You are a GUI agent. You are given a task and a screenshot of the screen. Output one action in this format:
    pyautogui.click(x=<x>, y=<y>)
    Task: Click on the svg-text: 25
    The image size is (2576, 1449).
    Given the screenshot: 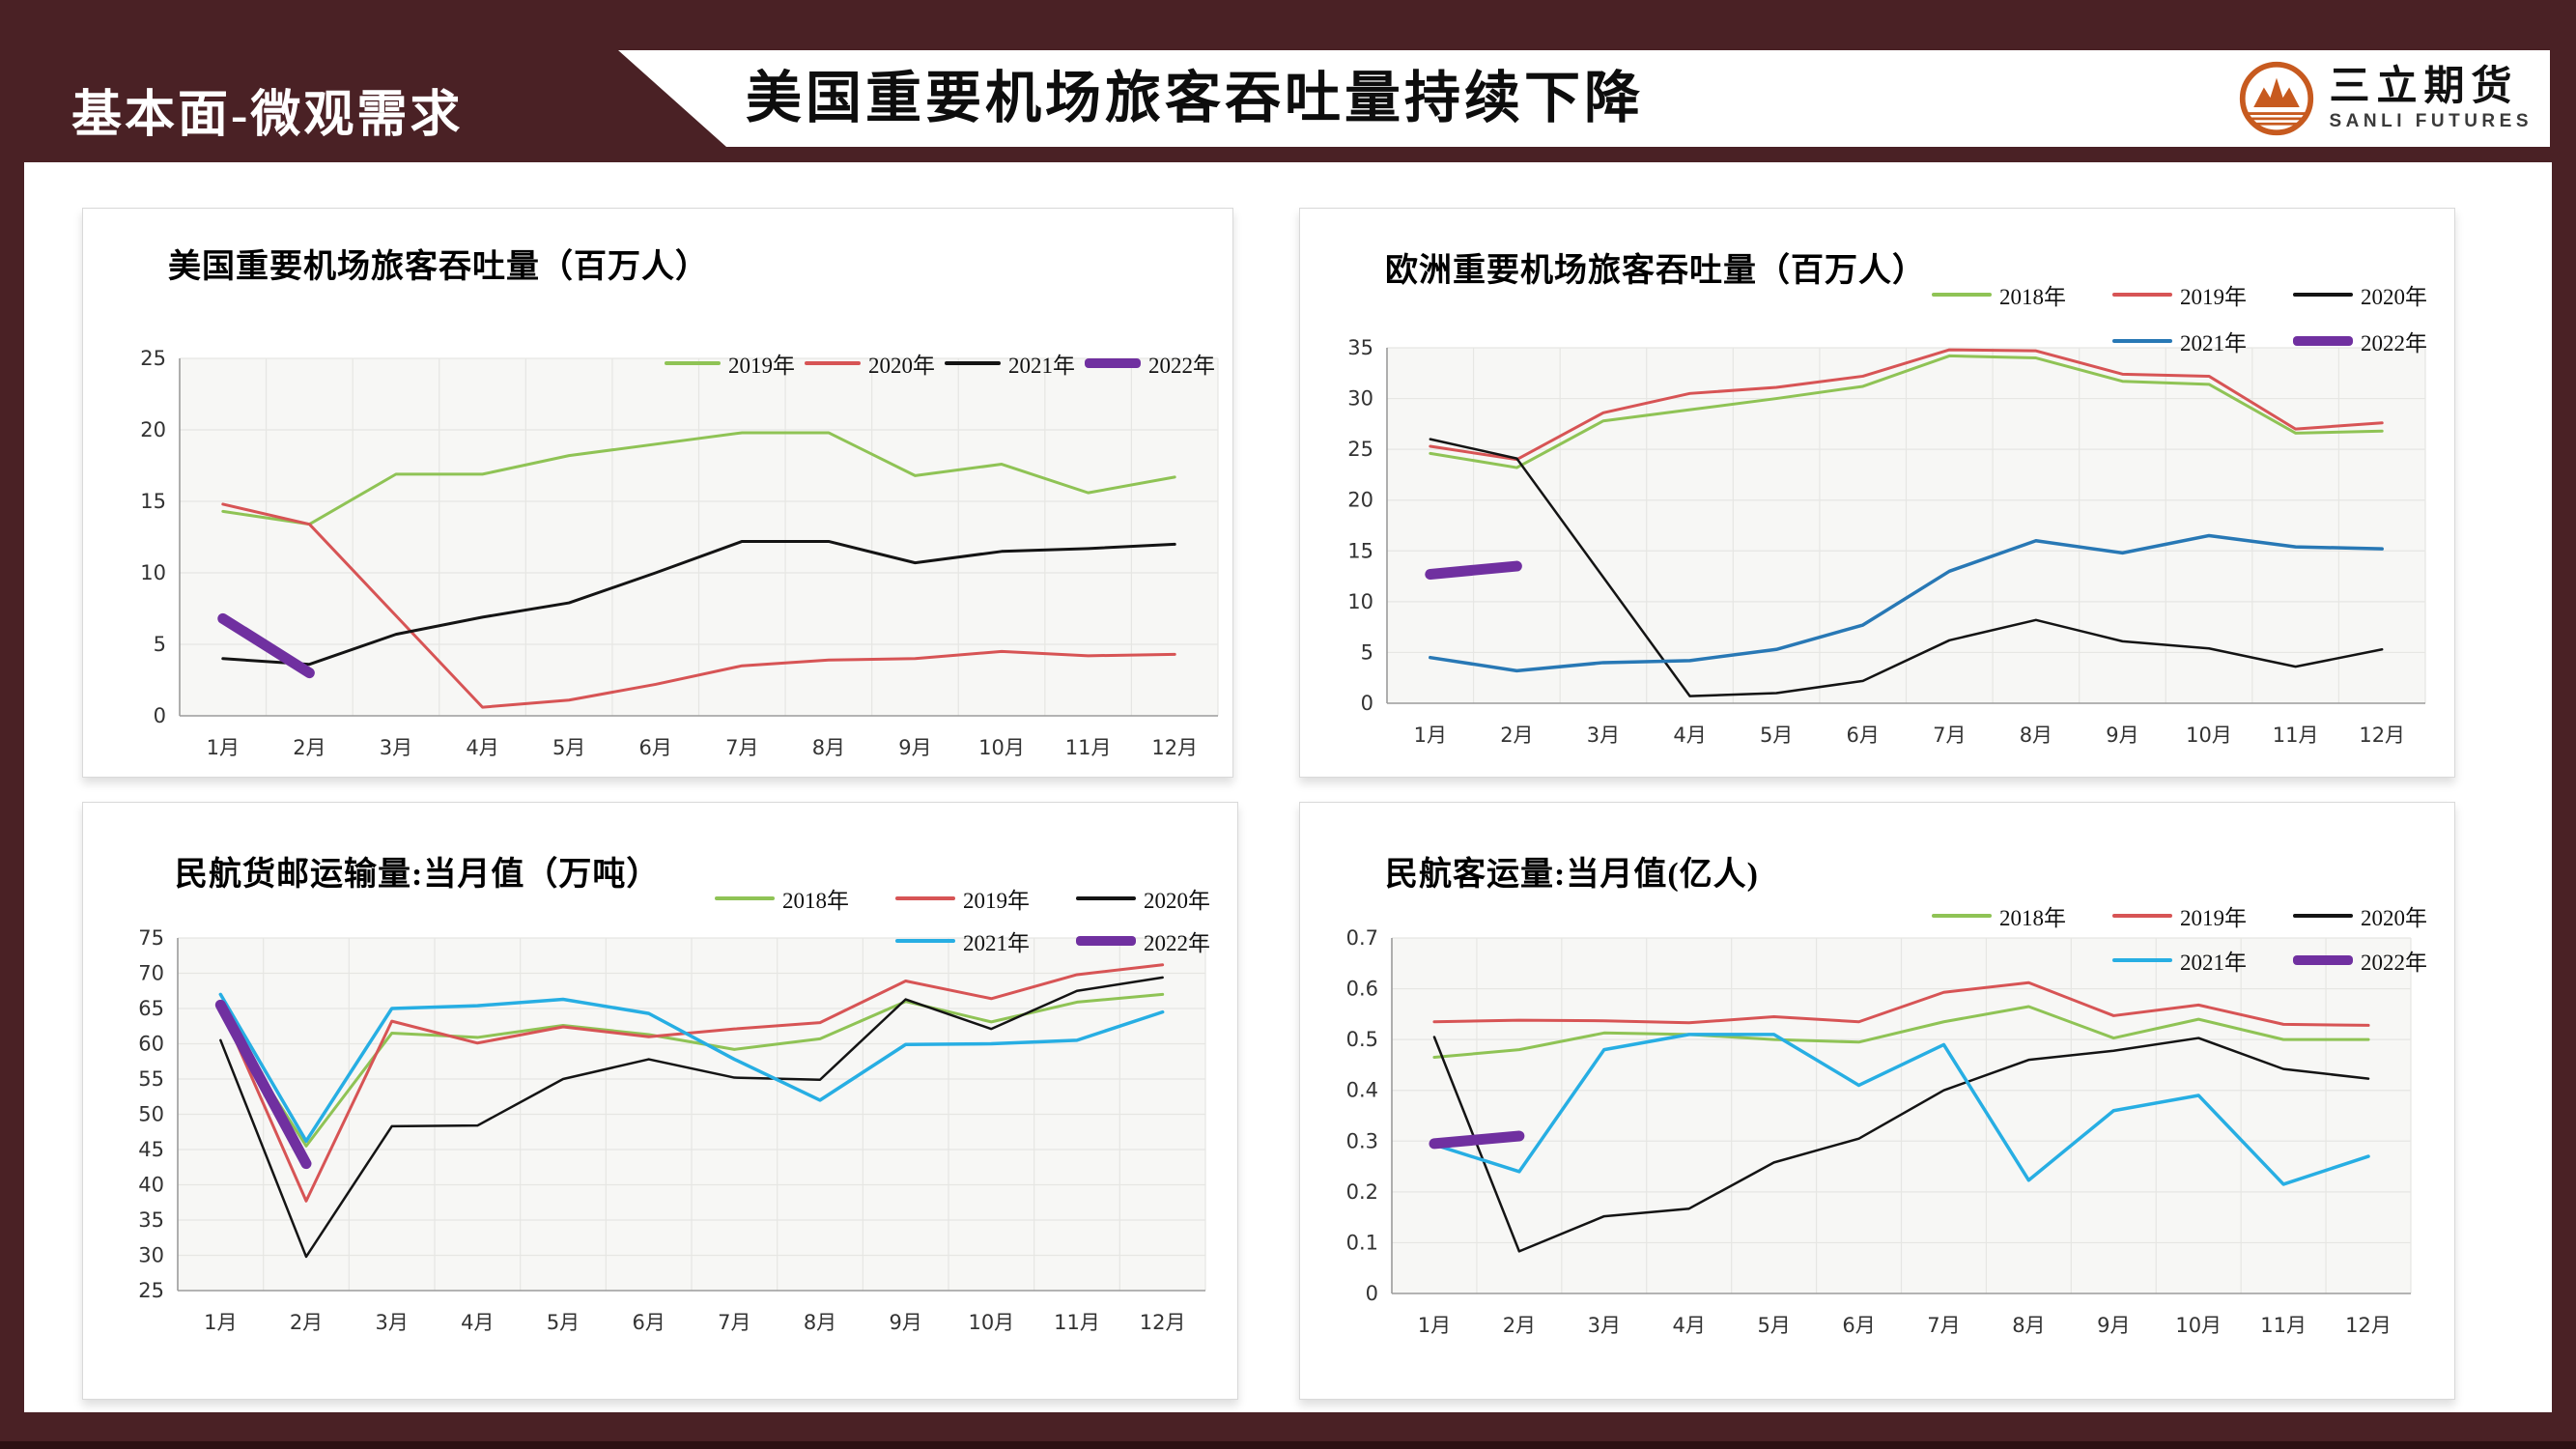 What is the action you would take?
    pyautogui.click(x=151, y=1290)
    